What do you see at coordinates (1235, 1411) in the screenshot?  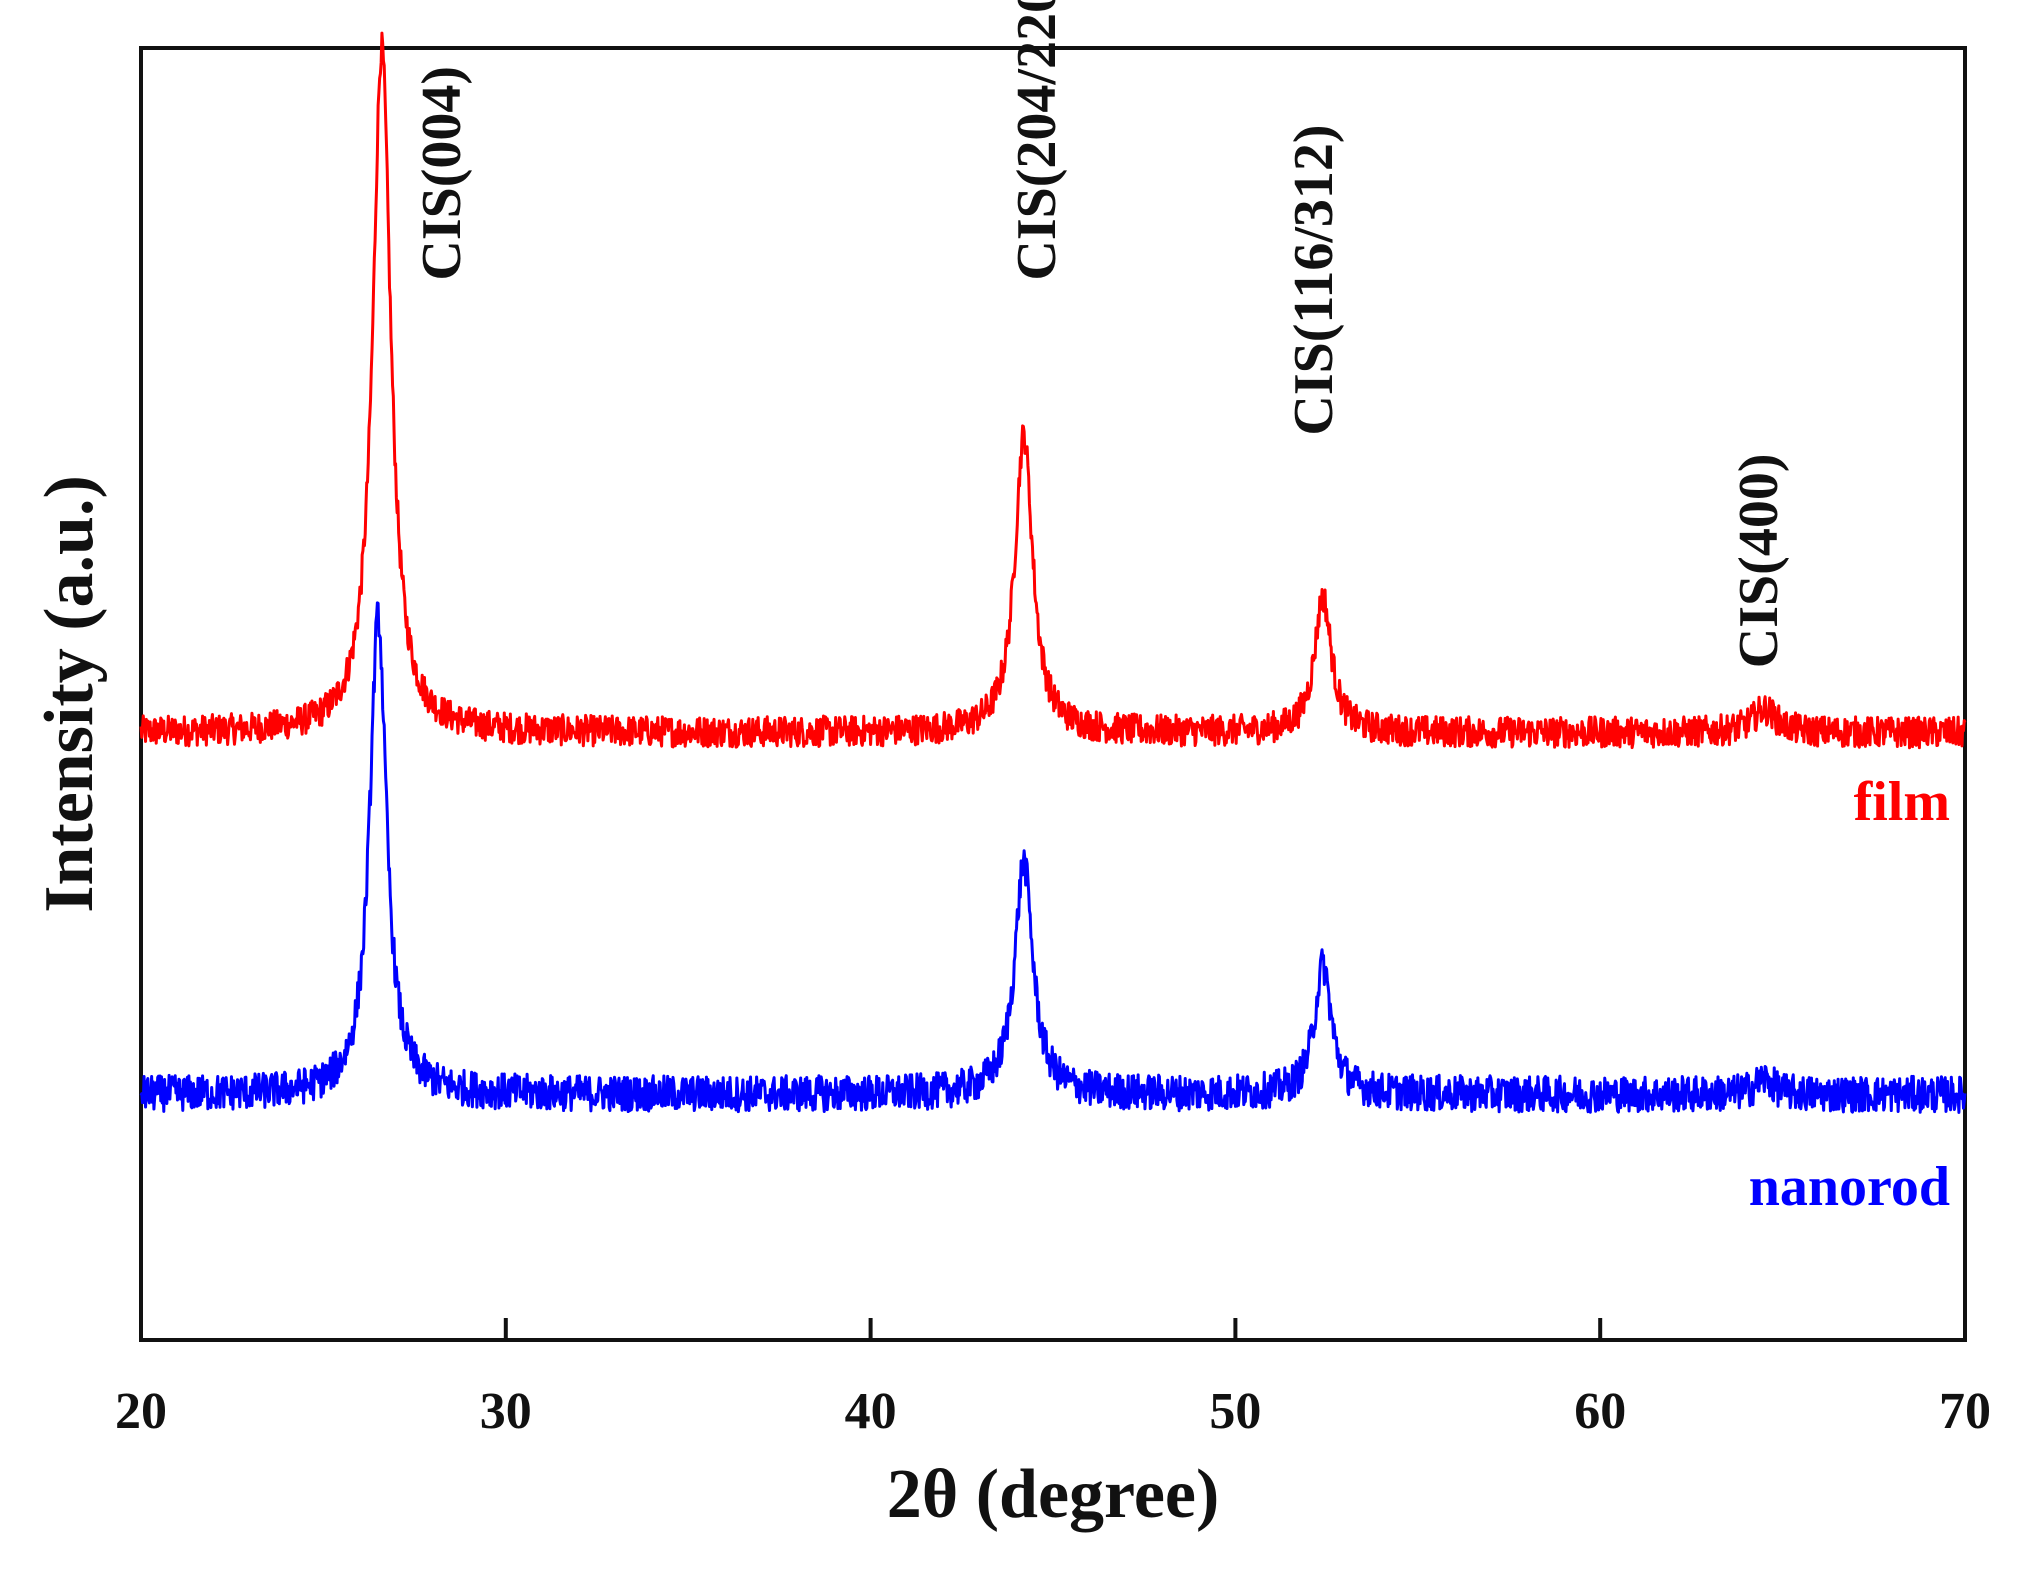 I see `x-tick-label-50: 50` at bounding box center [1235, 1411].